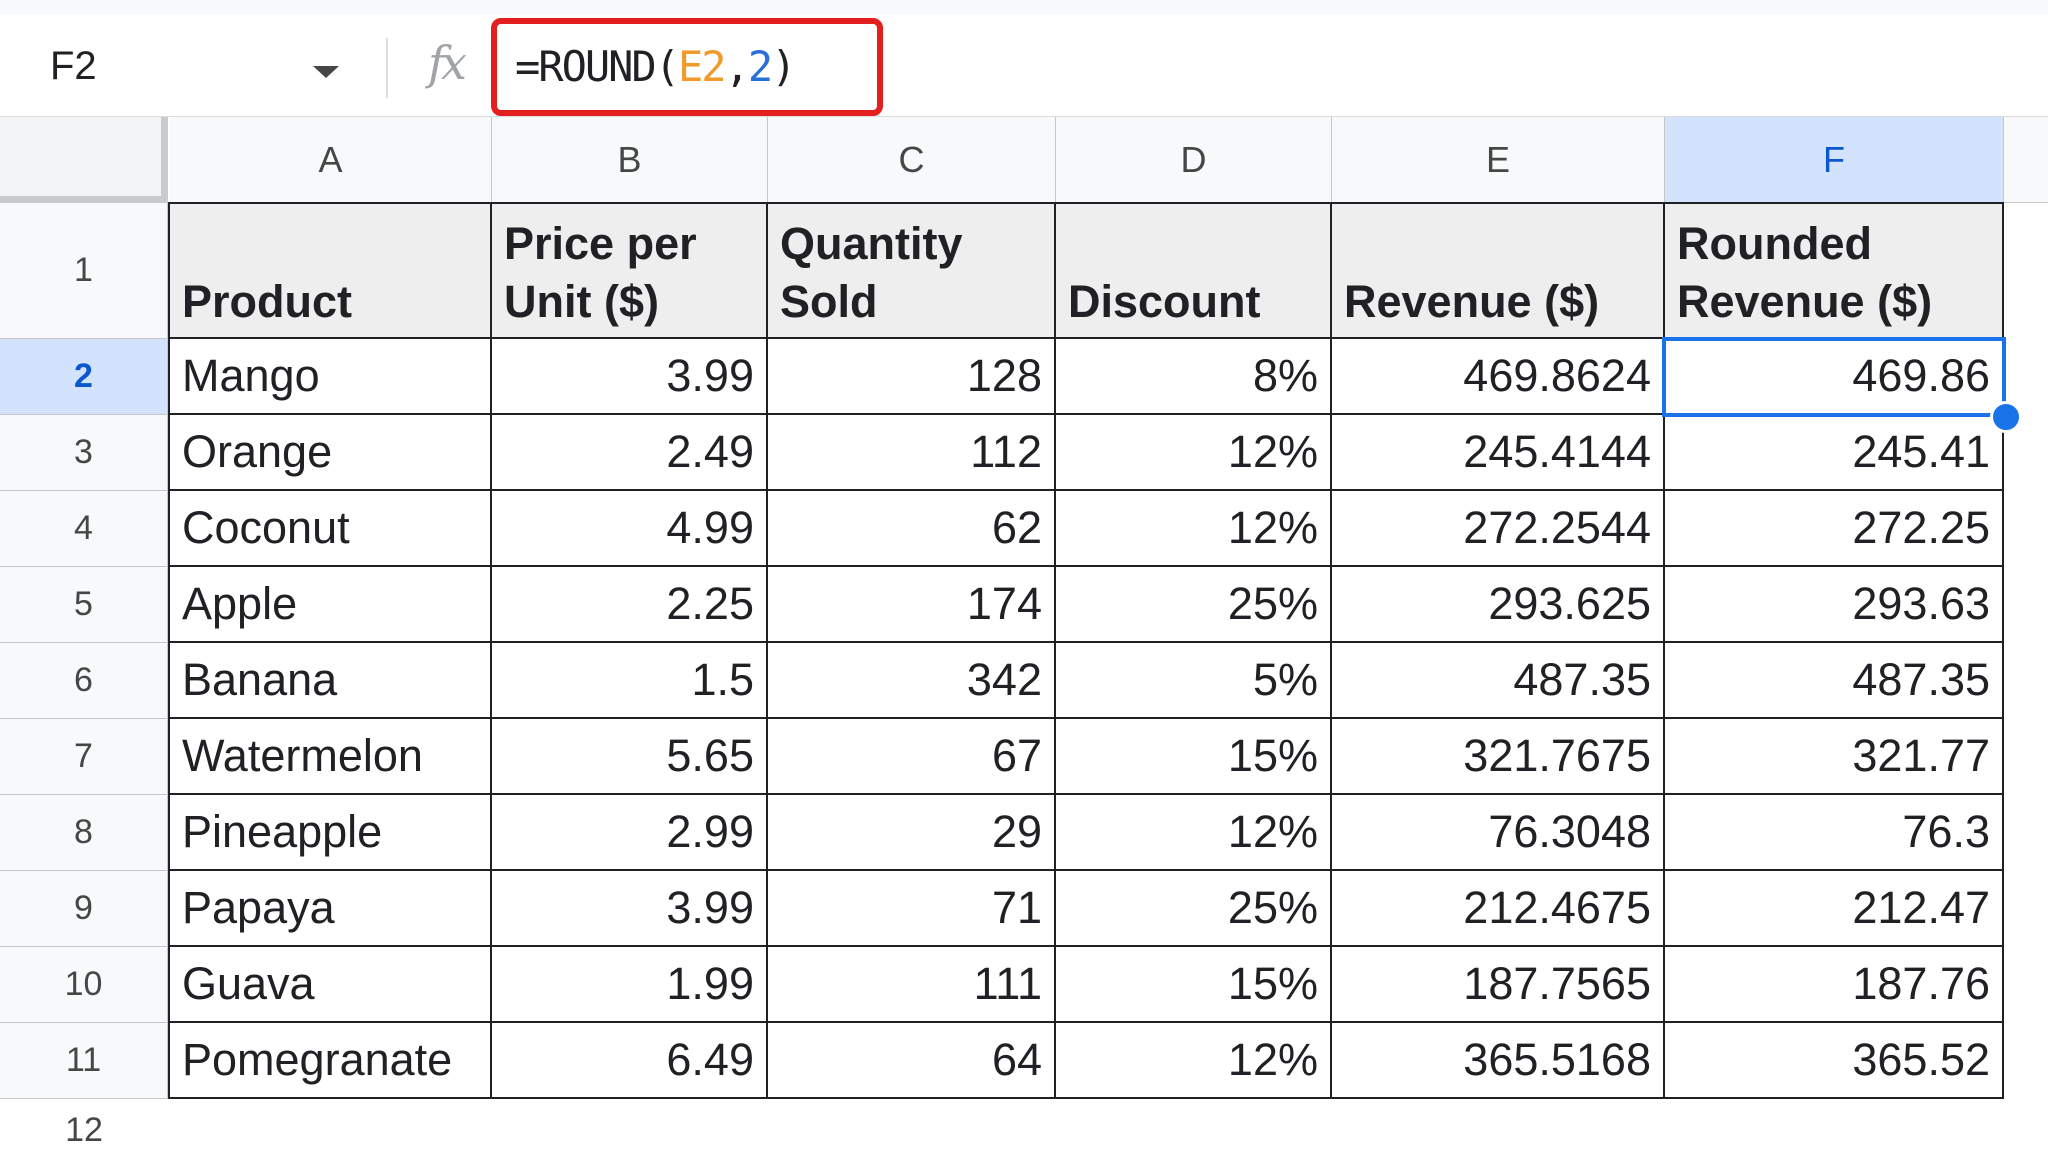 This screenshot has height=1151, width=2048. Describe the element at coordinates (1834, 833) in the screenshot. I see `cell-f8: 76.3` at that location.